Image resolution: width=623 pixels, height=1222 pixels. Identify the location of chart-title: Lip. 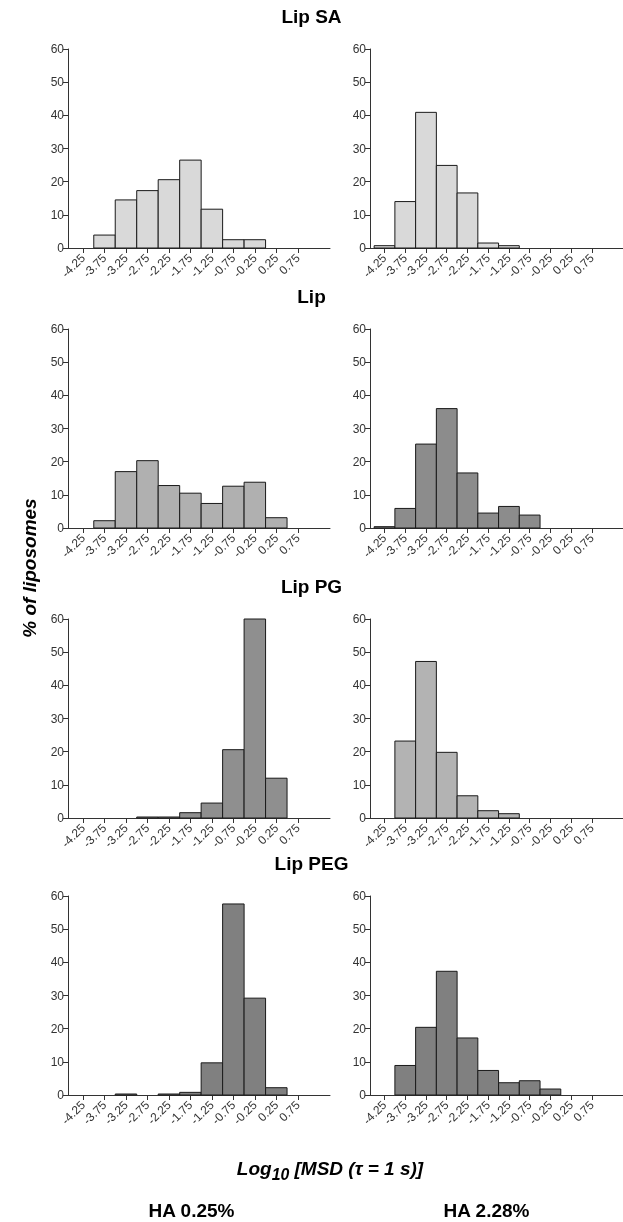
(311, 297).